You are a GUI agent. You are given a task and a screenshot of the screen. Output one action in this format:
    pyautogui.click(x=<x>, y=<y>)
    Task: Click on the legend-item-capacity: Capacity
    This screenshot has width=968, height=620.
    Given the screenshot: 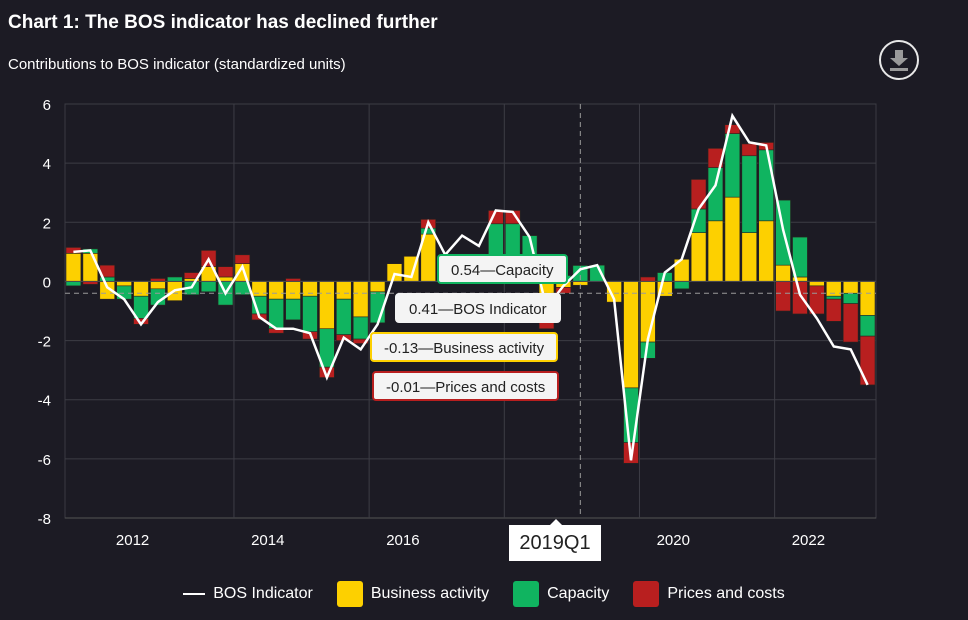 What is the action you would take?
    pyautogui.click(x=561, y=594)
    